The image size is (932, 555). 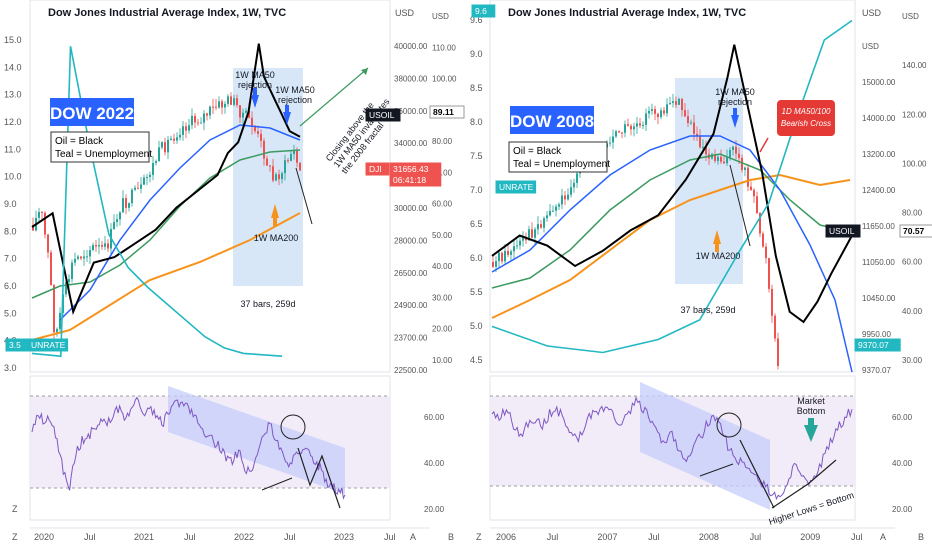 I want to click on right-badge-bg, so click(x=552, y=120).